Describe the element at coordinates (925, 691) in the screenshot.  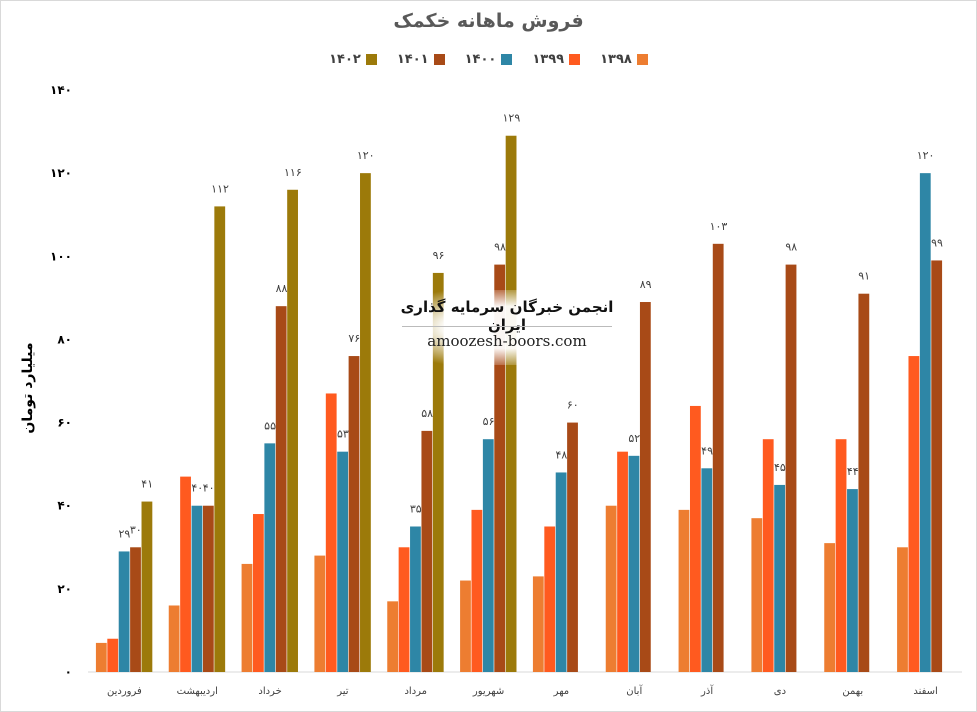
I see `x-tick-label: اسفند` at that location.